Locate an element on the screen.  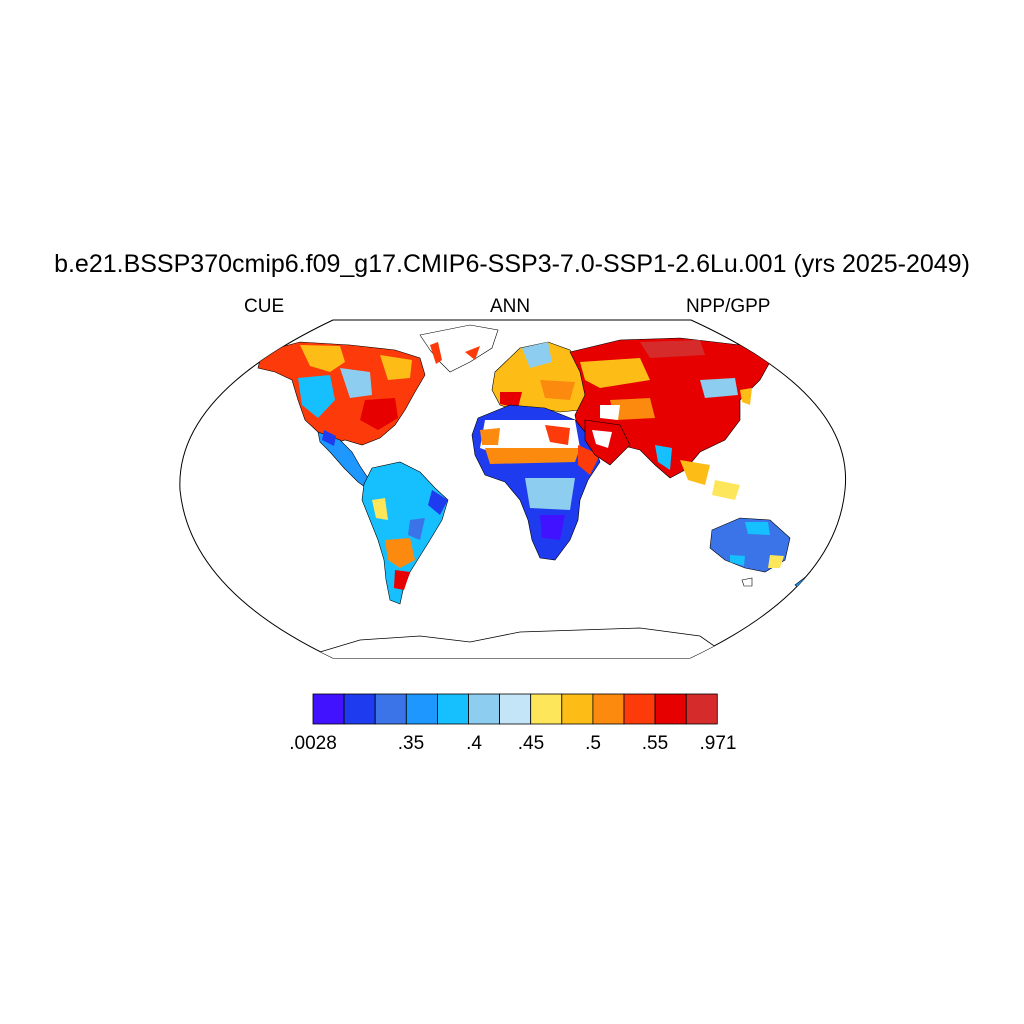
colorbar-tick-label: .35 is located at coordinates (411, 743).